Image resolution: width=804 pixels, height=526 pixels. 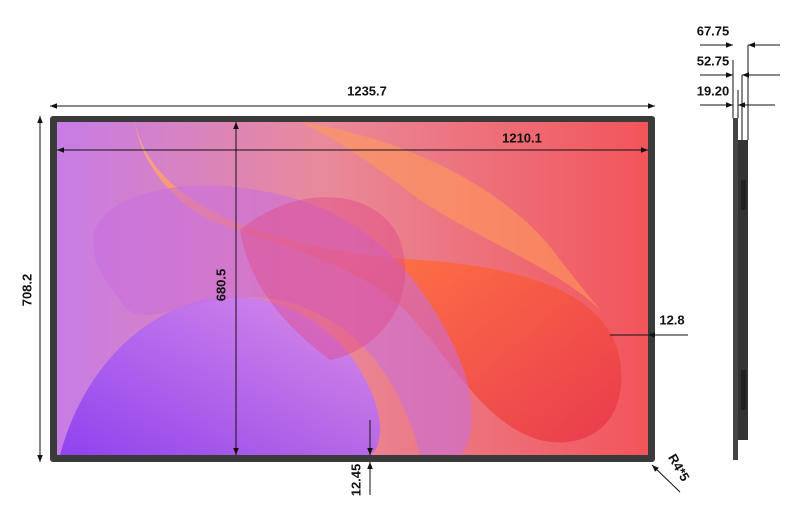 I want to click on depth-total: 67.75, so click(x=713, y=30).